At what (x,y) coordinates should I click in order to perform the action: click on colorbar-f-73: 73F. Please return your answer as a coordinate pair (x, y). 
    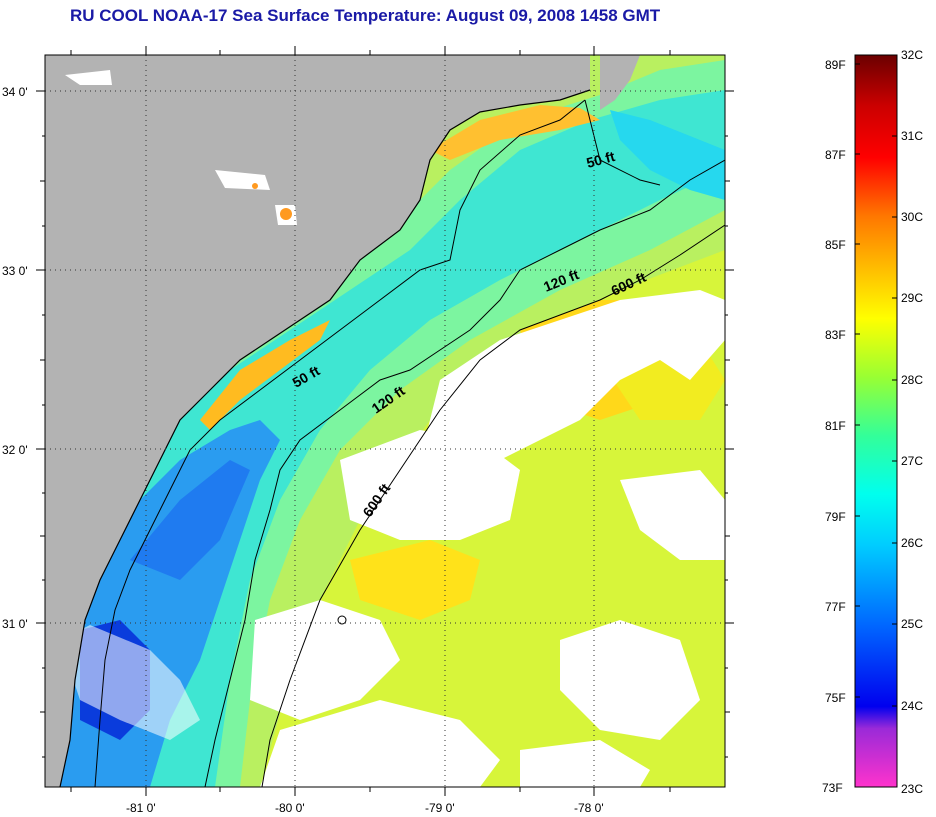
    Looking at the image, I should click on (832, 788).